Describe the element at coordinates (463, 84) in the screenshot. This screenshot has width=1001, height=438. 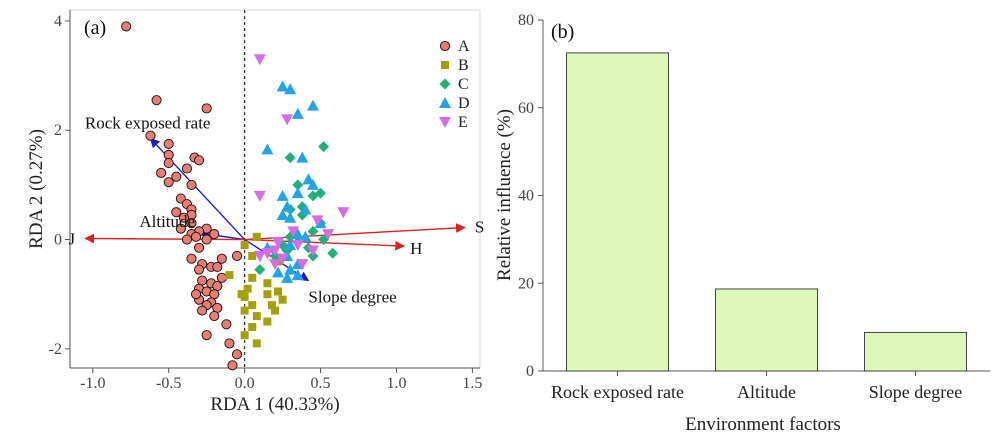
I see `legend-label: C` at that location.